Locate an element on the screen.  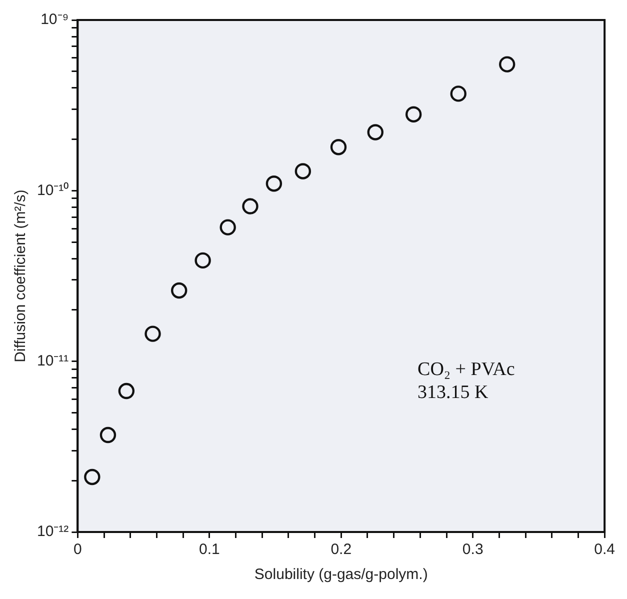
x-tick-label: 0 is located at coordinates (78, 549).